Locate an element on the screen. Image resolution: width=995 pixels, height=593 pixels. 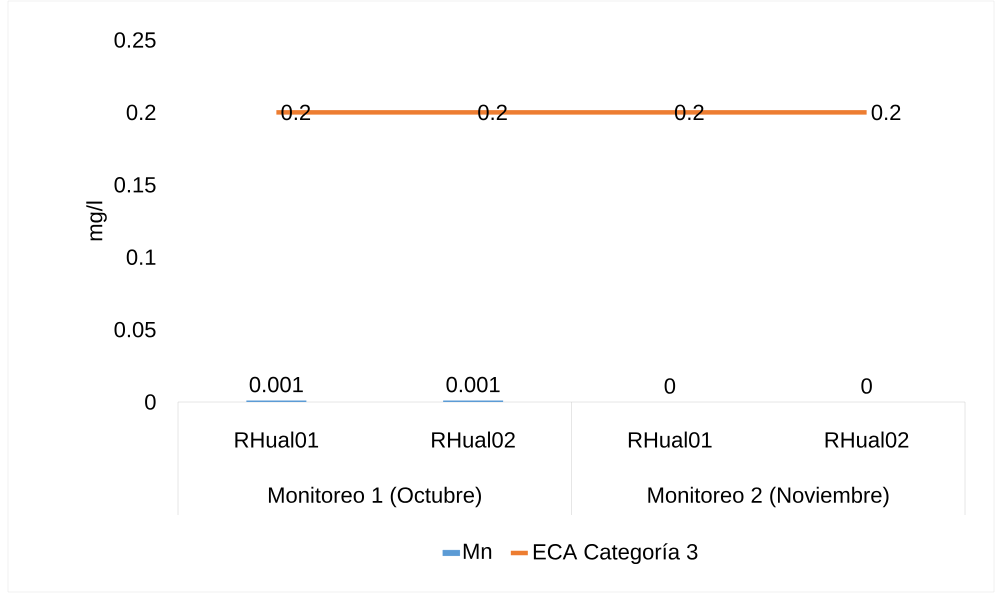
legend-label: Mn is located at coordinates (478, 551).